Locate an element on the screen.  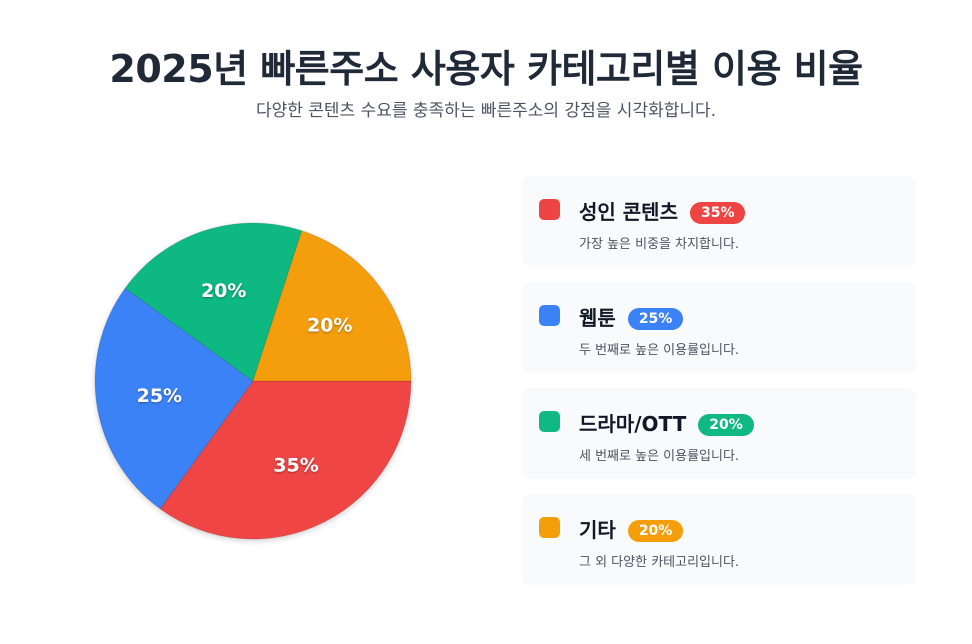
legend-item-desc: 세 번째로 높은 이용률입니다. is located at coordinates (659, 456).